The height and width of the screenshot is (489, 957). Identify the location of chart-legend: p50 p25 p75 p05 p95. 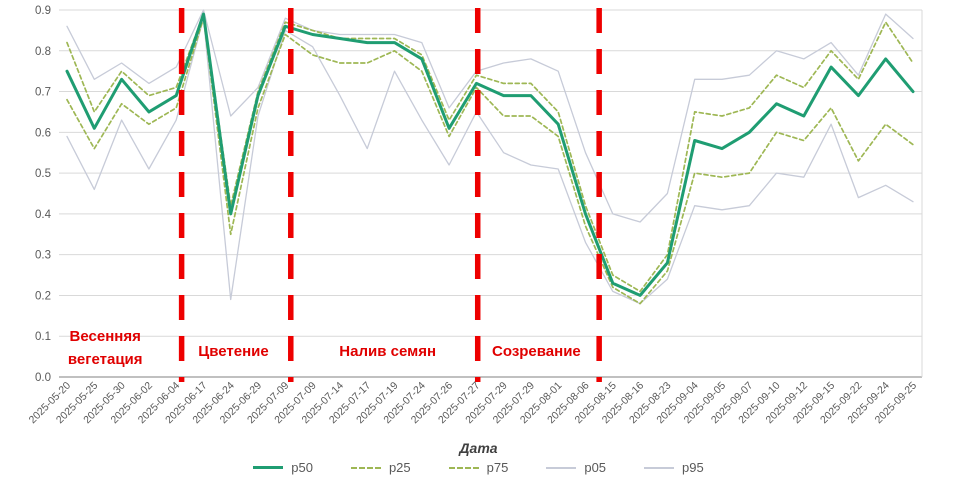
(478, 467).